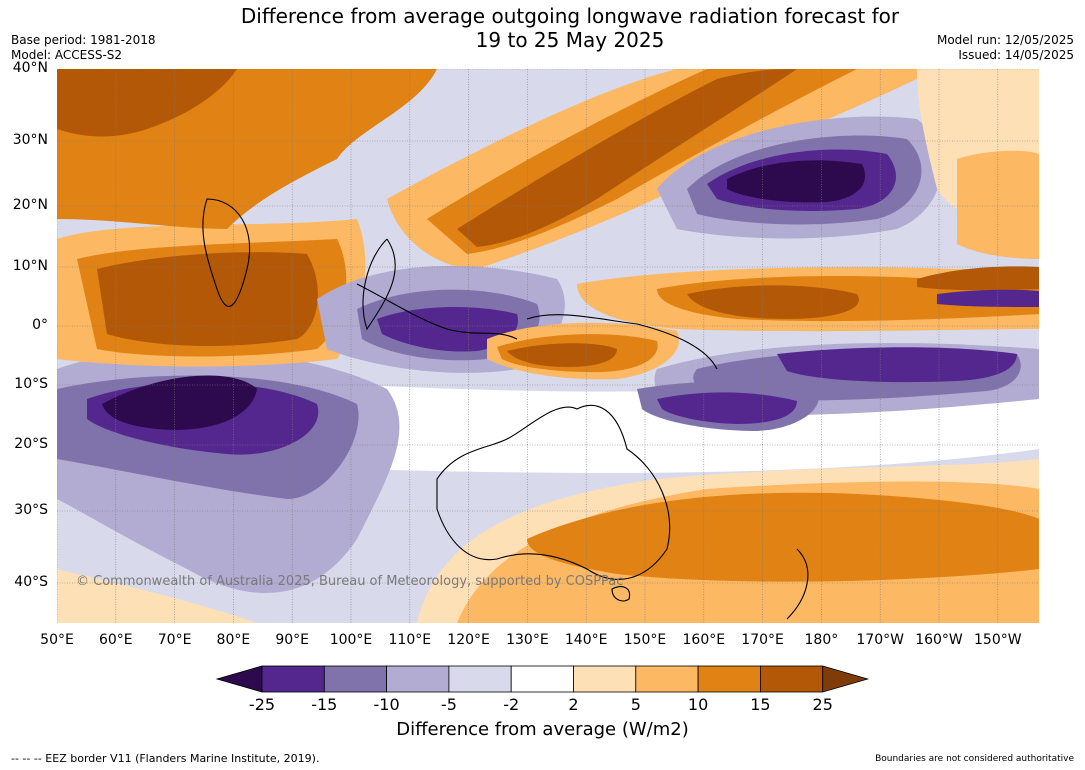 This screenshot has width=1085, height=770. Describe the element at coordinates (30, 266) in the screenshot. I see `latitude-label: 10°N` at that location.